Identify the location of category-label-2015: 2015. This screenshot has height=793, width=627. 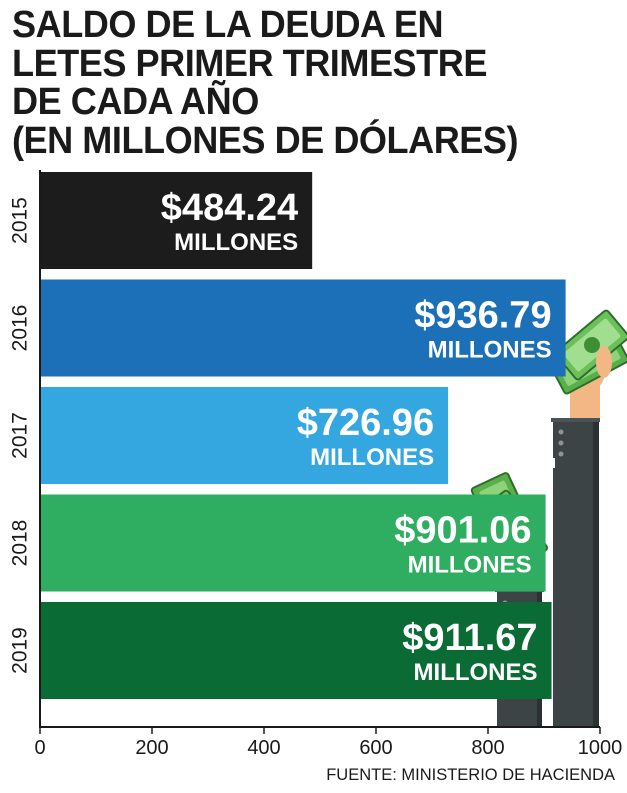
(20, 220).